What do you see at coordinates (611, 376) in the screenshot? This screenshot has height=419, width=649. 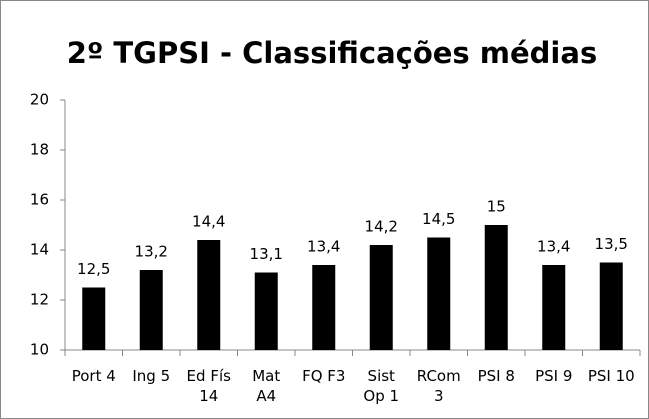 I see `x-tick-label: PSI 10` at bounding box center [611, 376].